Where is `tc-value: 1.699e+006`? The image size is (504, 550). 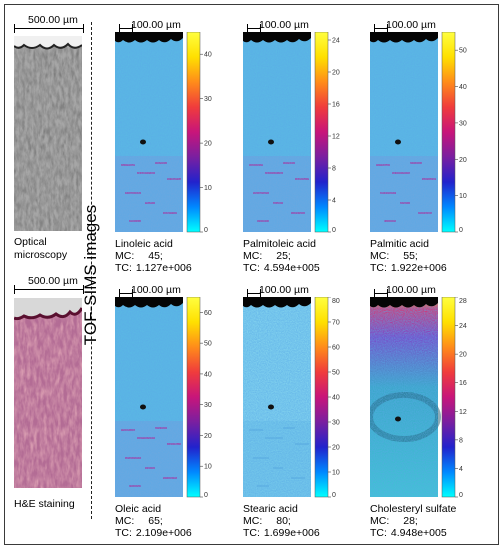
tc-value: 1.699e+006 is located at coordinates (291, 533).